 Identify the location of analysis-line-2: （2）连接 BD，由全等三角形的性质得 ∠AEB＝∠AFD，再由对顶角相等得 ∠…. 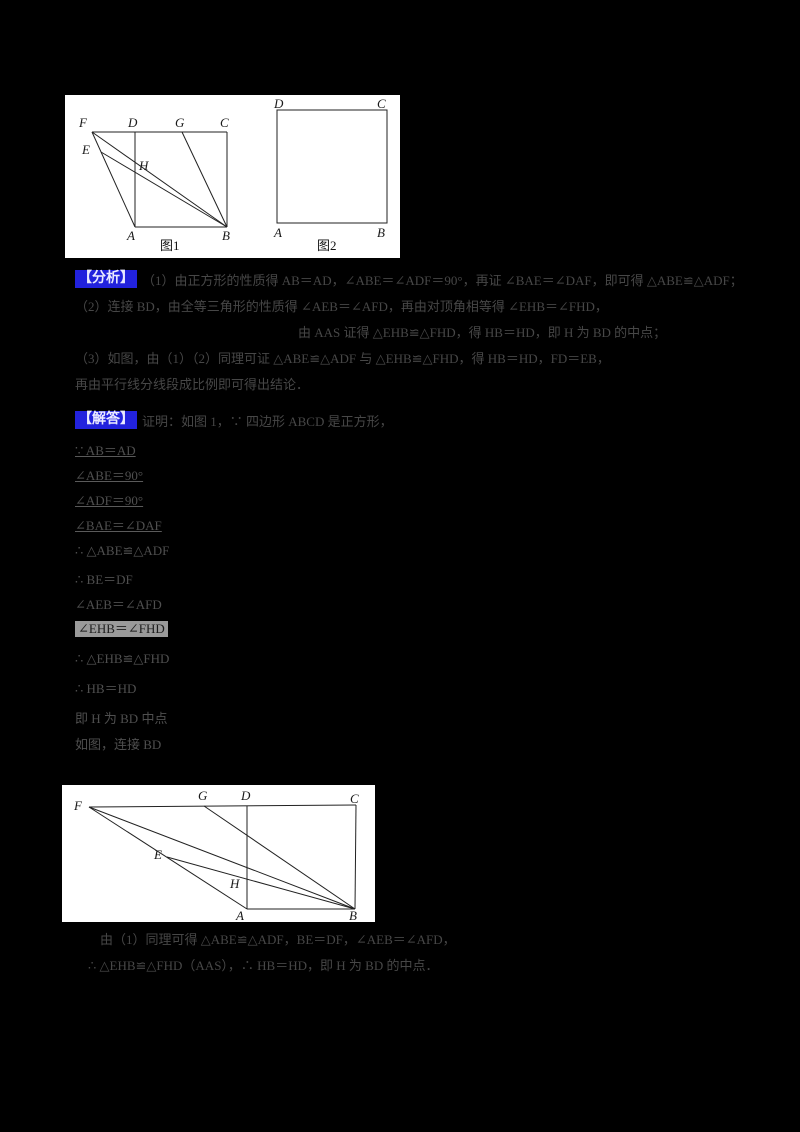
(341, 306).